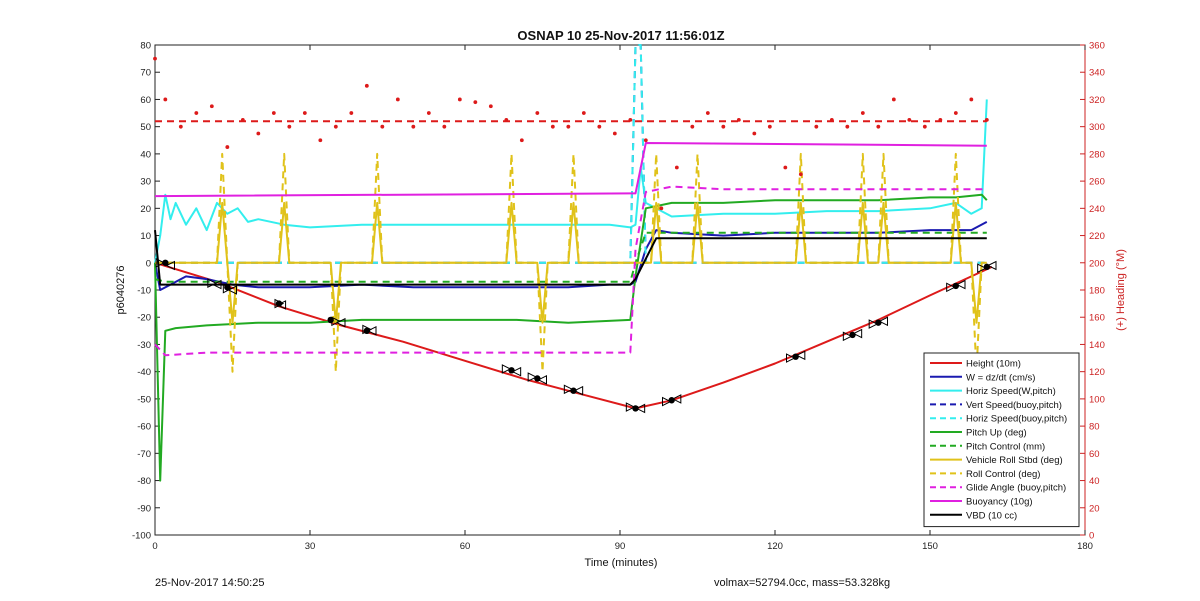  Describe the element at coordinates (145, 100) in the screenshot. I see `y-tick-label: 60` at that location.